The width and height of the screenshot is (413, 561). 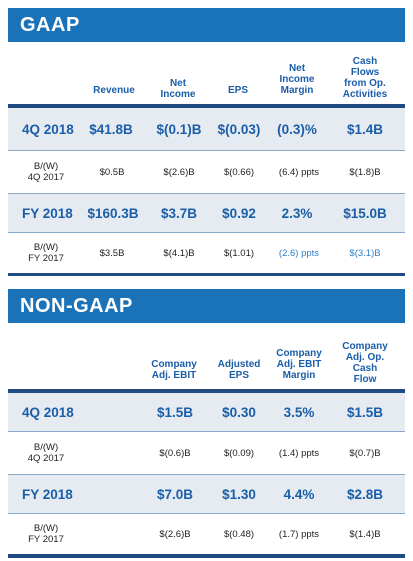 I want to click on gaap-col-revenue: Revenue, so click(x=114, y=90).